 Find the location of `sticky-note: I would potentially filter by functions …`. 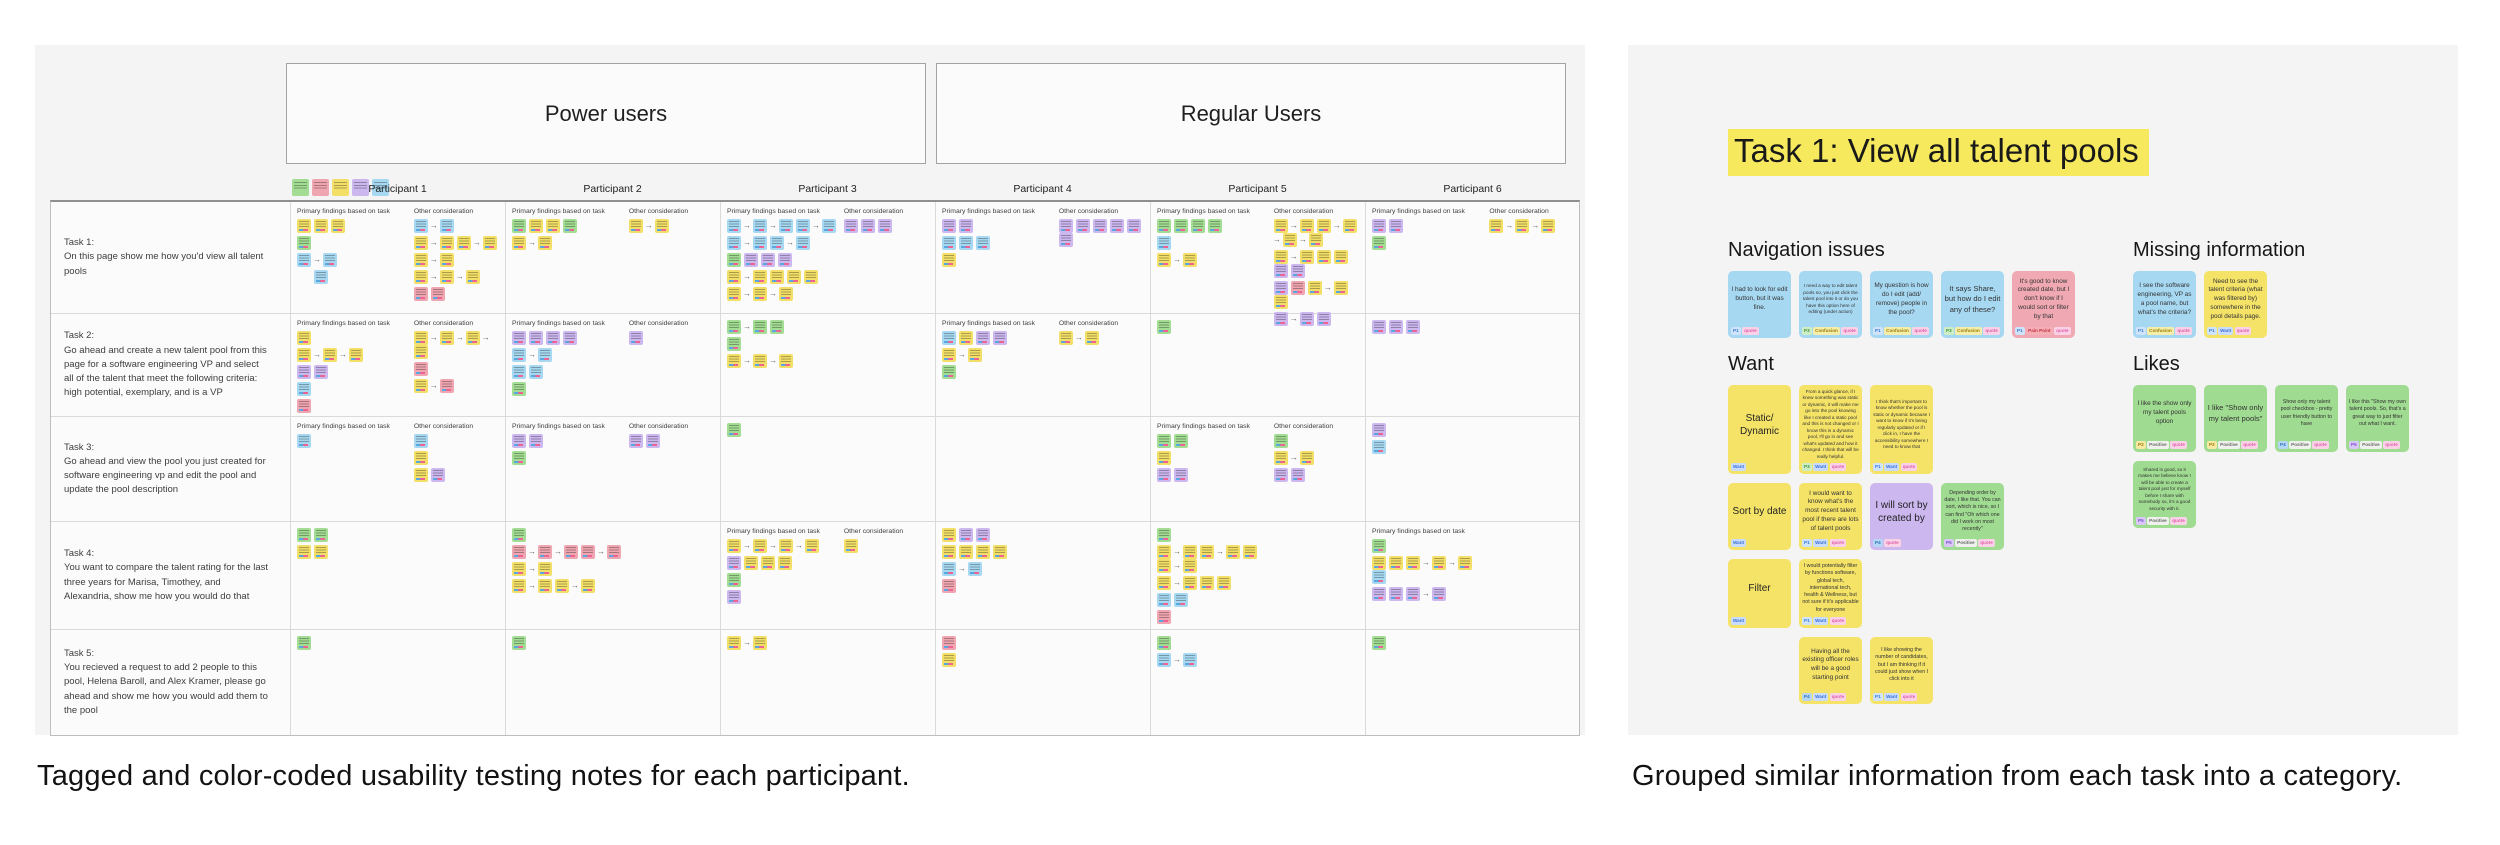

sticky-note: I would potentially filter by functions … is located at coordinates (1830, 593).